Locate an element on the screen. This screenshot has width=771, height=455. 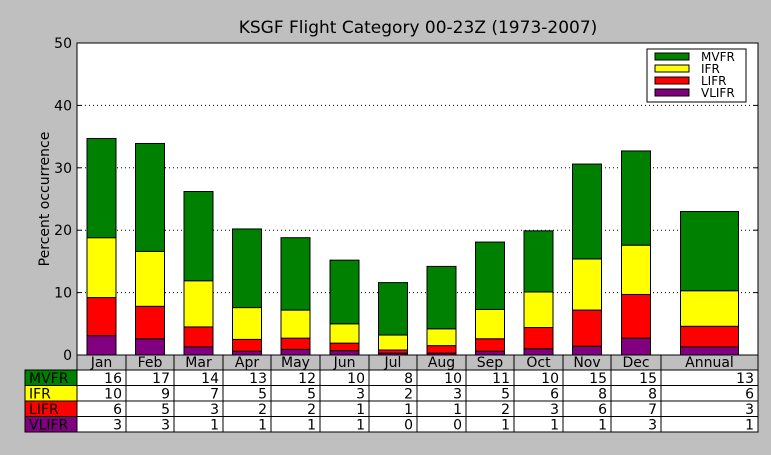
chart-title: KSGF Flight Category 00-23Z (1973-2007) is located at coordinates (418, 28).